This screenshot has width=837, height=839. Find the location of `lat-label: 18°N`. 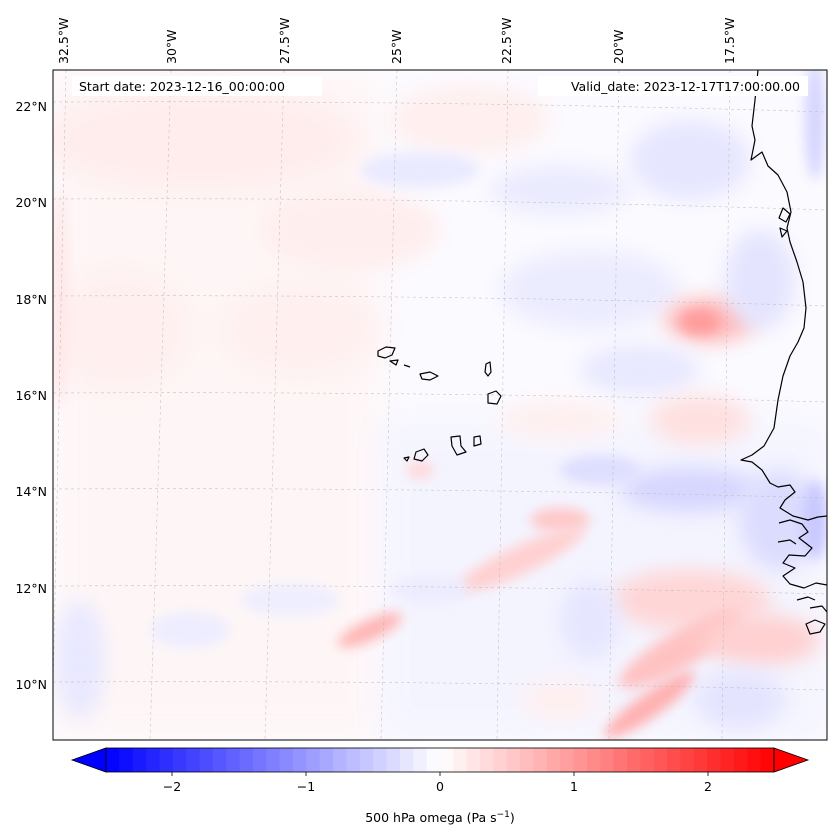

lat-label: 18°N is located at coordinates (31, 299).